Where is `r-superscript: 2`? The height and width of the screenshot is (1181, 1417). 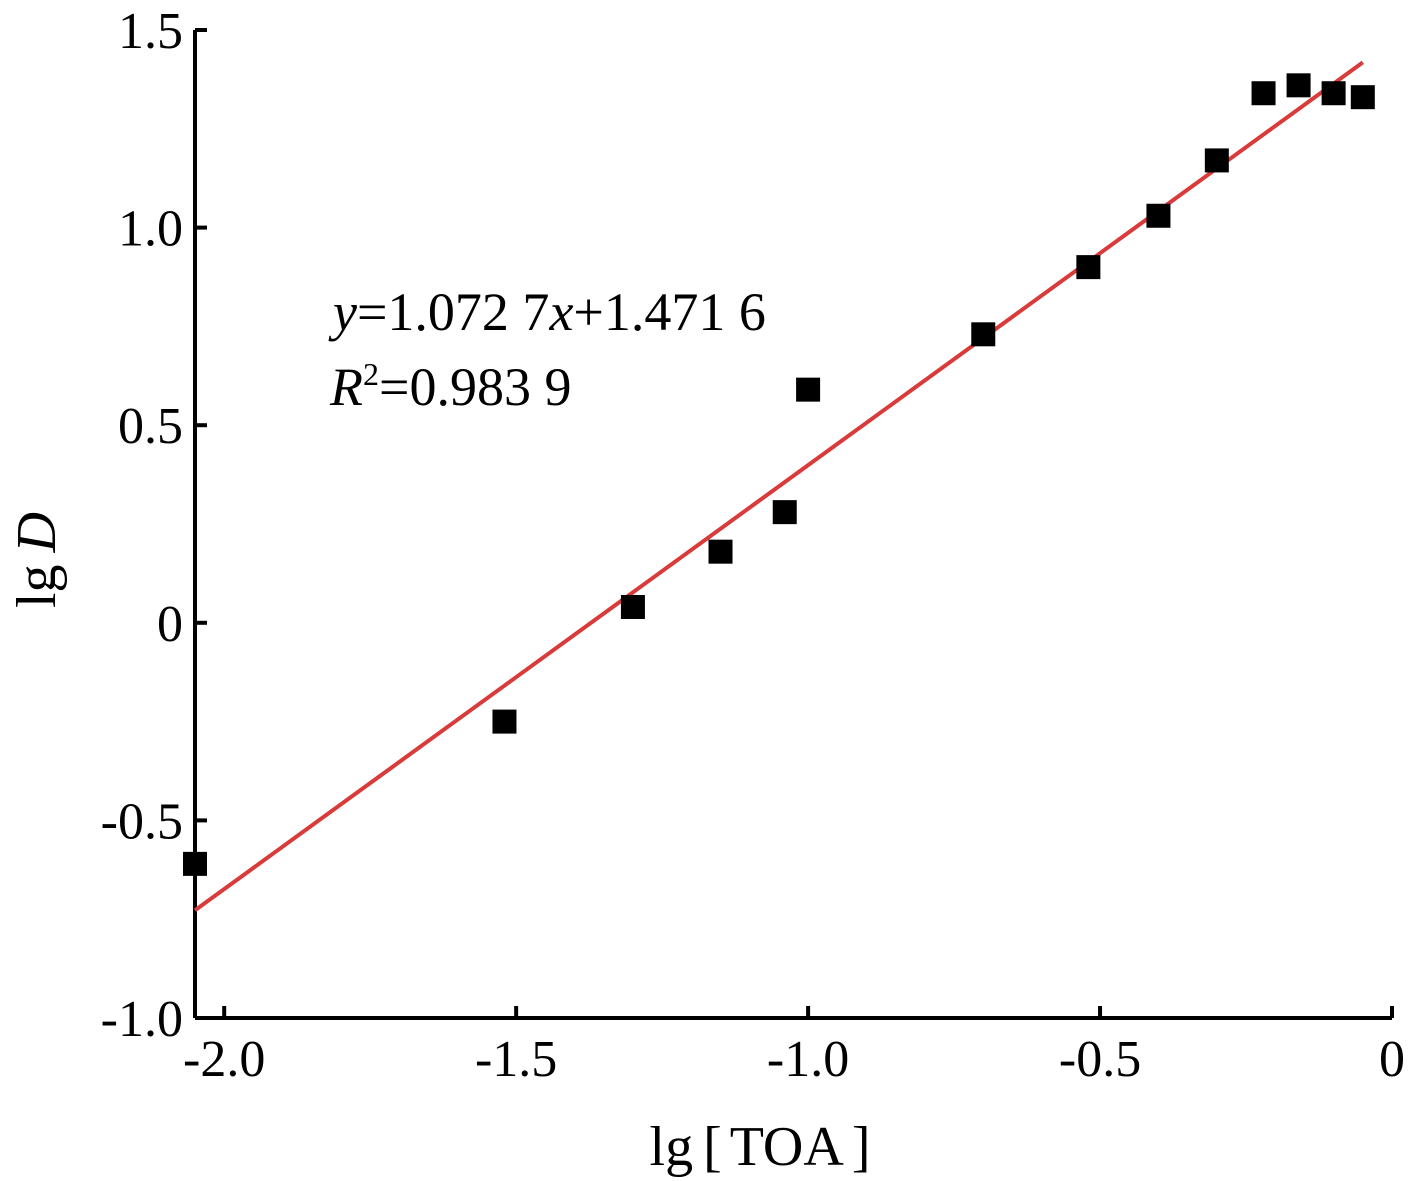 r-superscript: 2 is located at coordinates (371, 374).